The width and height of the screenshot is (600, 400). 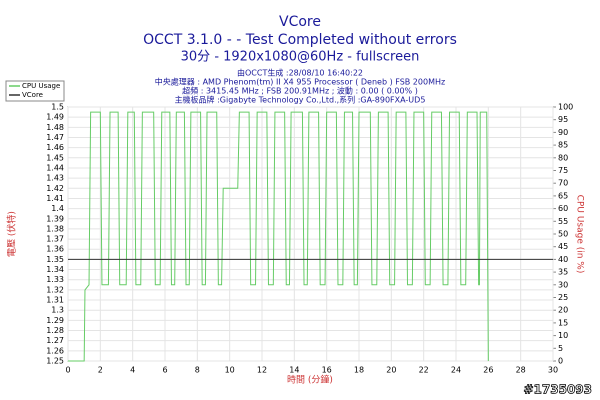 What do you see at coordinates (563, 119) in the screenshot?
I see `y2-tick-label: 95` at bounding box center [563, 119].